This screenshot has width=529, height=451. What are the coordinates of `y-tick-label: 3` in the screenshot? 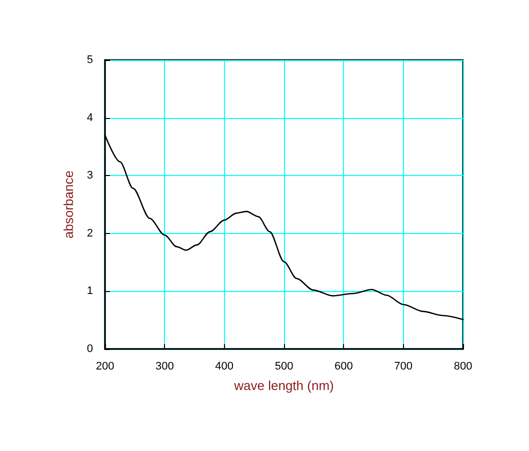 It's located at (89, 176).